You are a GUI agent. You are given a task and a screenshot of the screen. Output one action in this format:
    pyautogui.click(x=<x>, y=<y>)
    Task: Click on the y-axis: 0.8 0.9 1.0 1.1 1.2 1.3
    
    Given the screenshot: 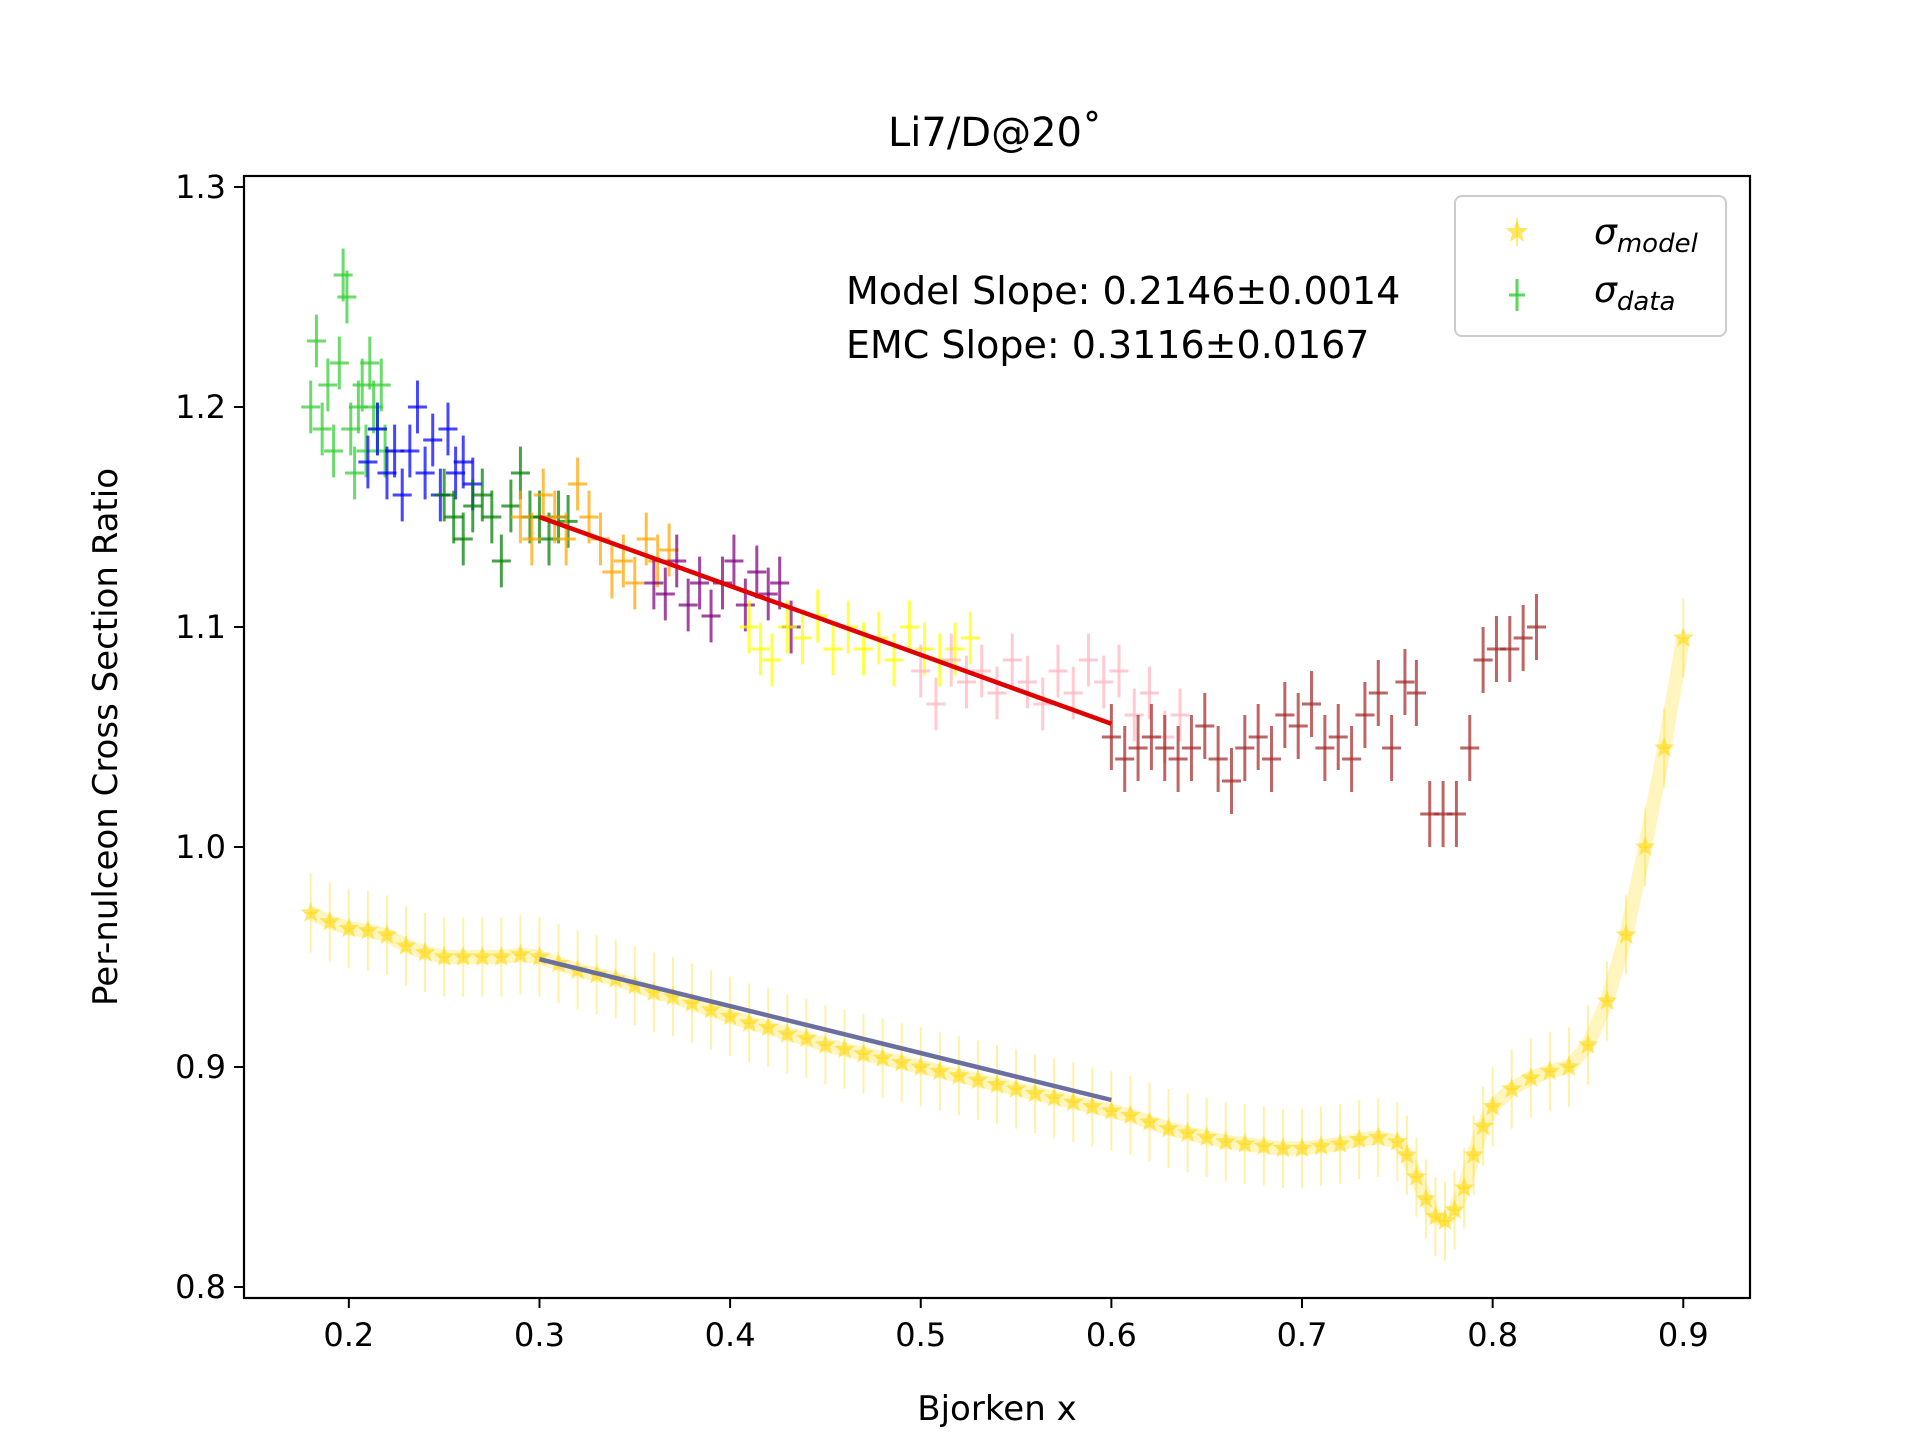 What is the action you would take?
    pyautogui.click(x=209, y=737)
    